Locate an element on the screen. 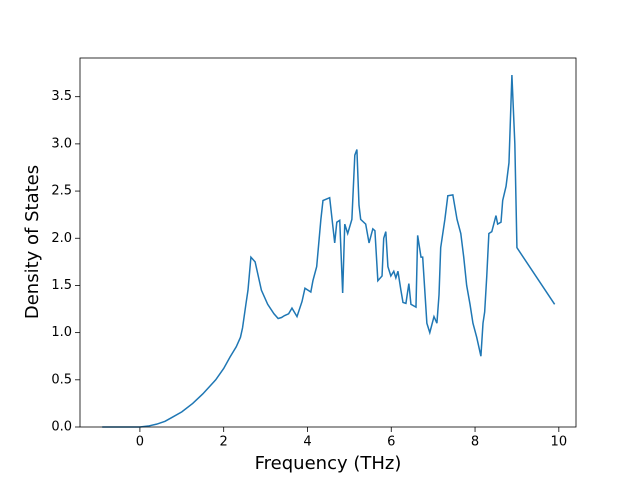  x-axis-label: Frequency (THz) is located at coordinates (328, 463).